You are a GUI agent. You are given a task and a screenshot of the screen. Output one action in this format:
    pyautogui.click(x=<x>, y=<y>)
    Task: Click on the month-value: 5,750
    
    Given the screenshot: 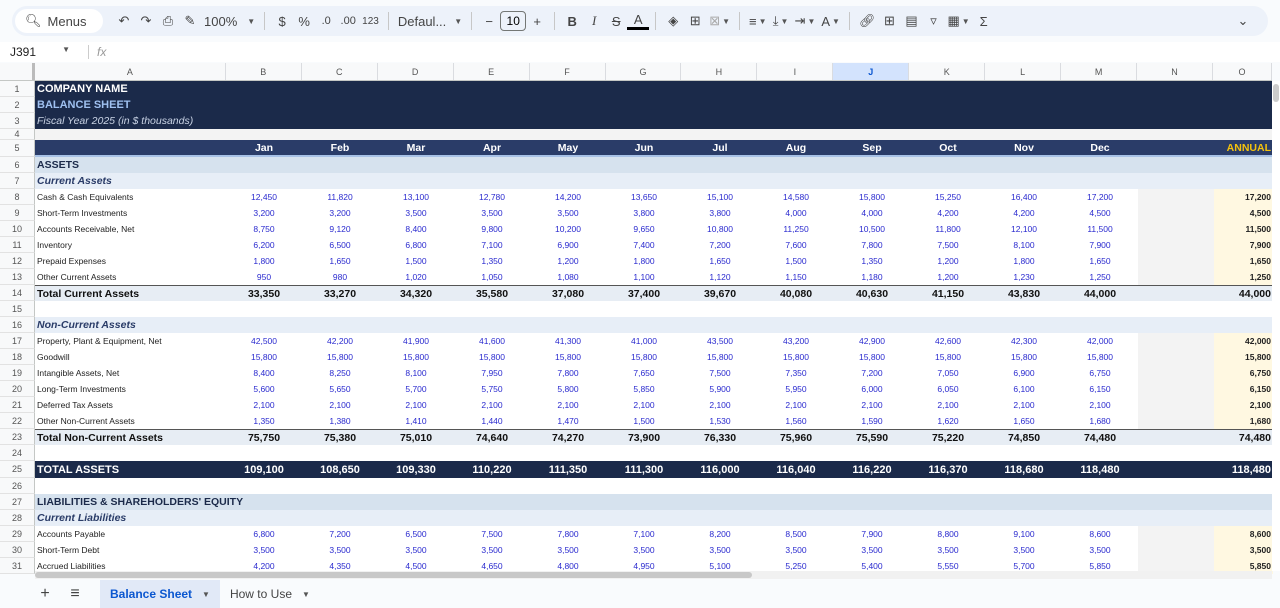 What is the action you would take?
    pyautogui.click(x=492, y=389)
    